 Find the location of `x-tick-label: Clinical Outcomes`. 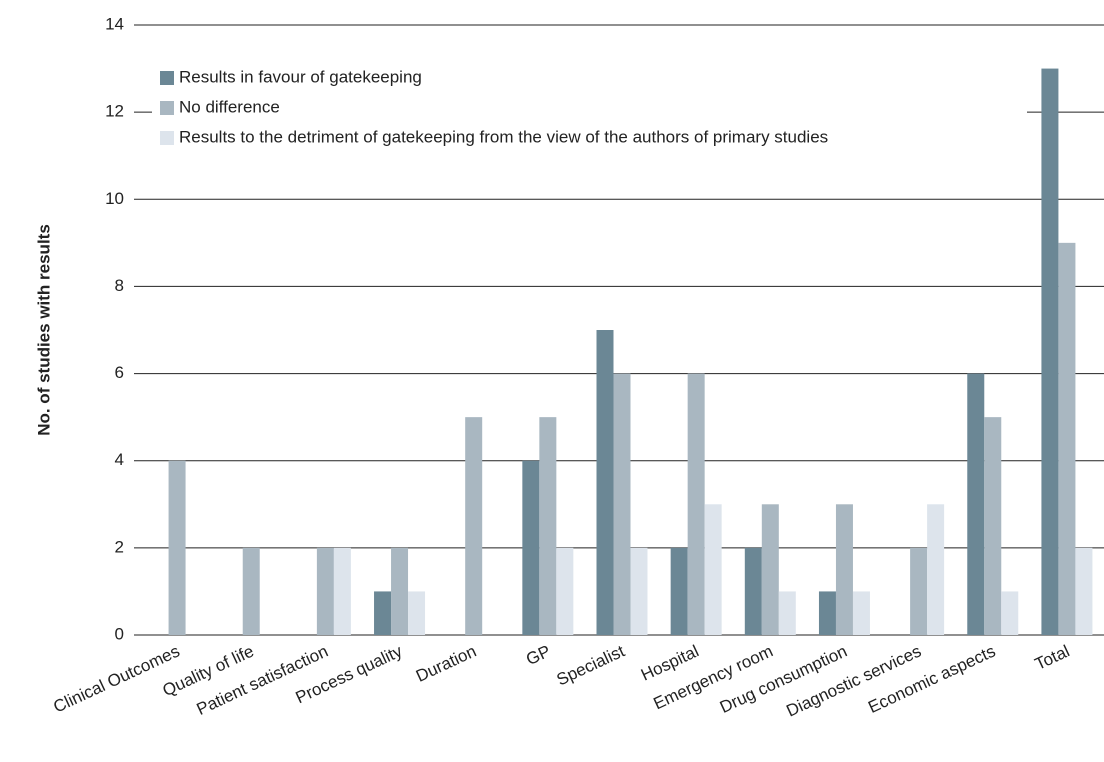

x-tick-label: Clinical Outcomes is located at coordinates (116, 678).